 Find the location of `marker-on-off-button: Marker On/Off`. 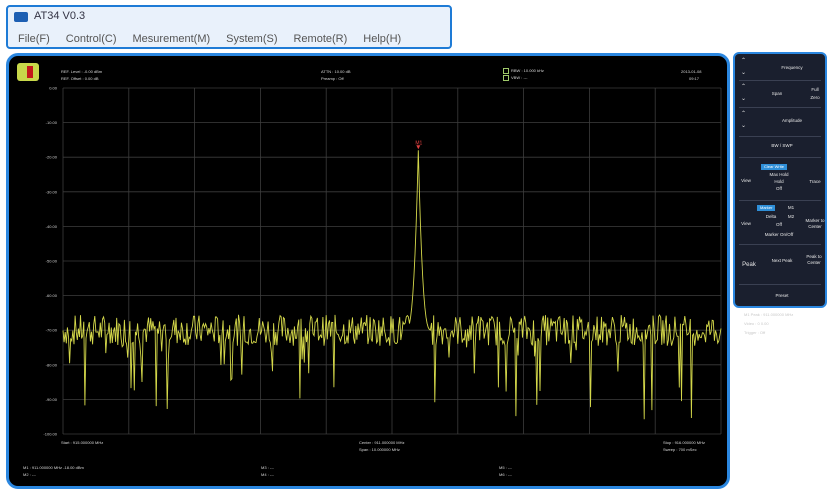

marker-on-off-button: Marker On/Off is located at coordinates (779, 234).